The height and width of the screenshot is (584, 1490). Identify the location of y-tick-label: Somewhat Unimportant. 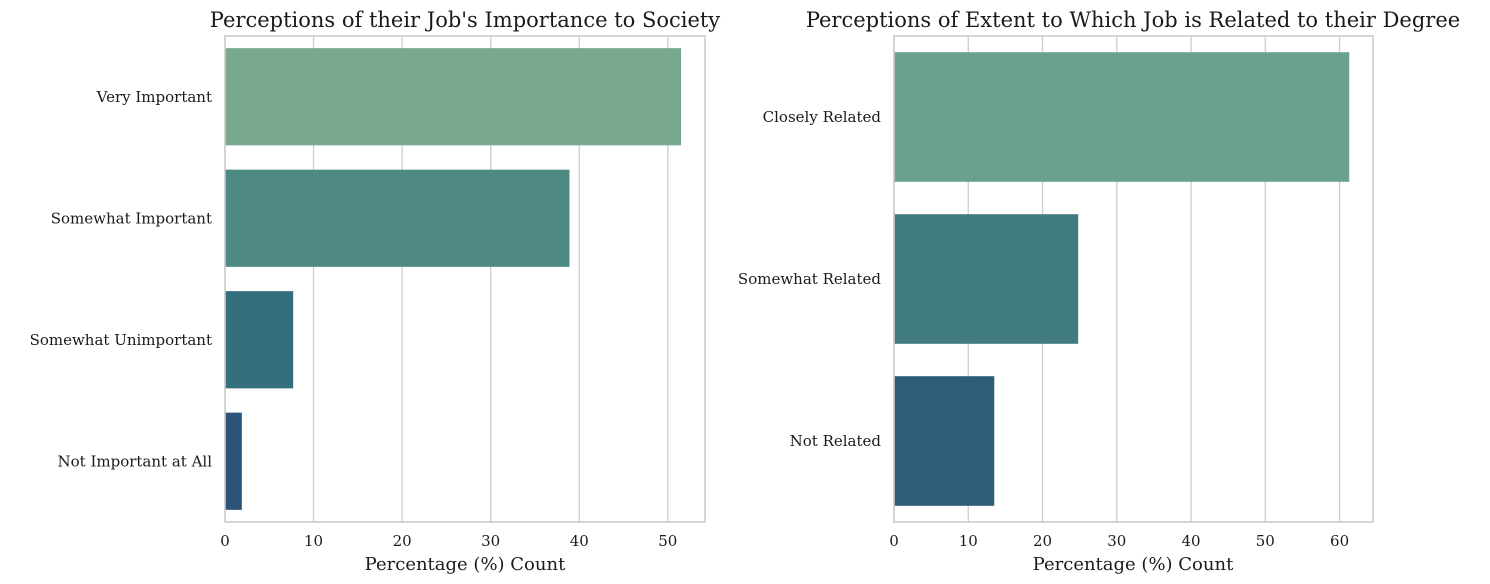
(121, 340).